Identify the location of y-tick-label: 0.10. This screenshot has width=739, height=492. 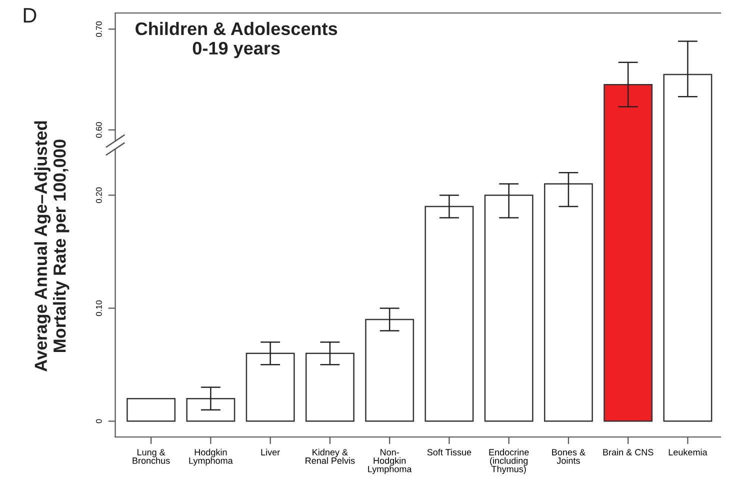
(99, 308).